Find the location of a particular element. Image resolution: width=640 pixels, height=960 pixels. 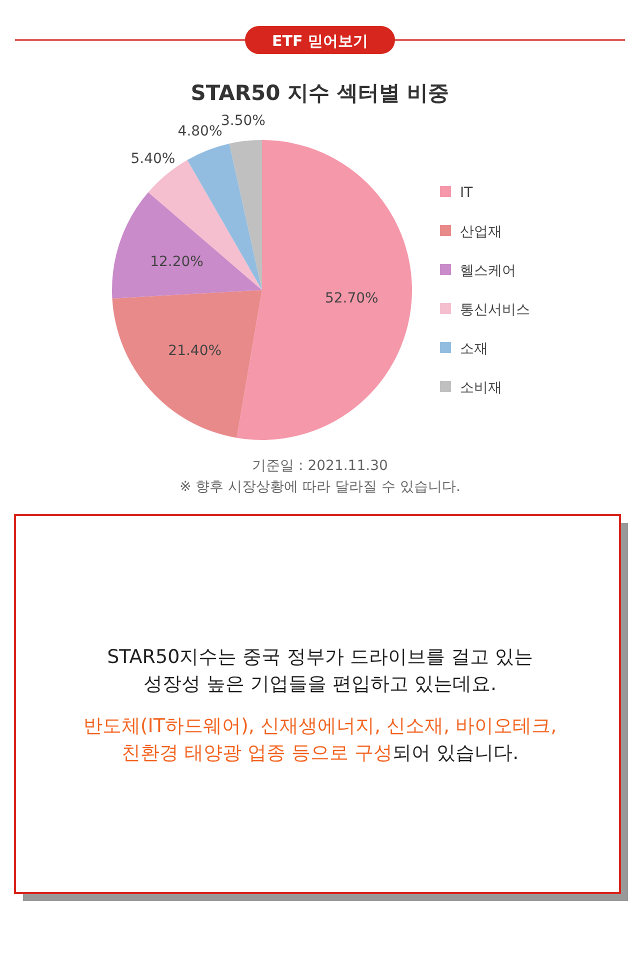

legend-label: 소비재 is located at coordinates (481, 388).